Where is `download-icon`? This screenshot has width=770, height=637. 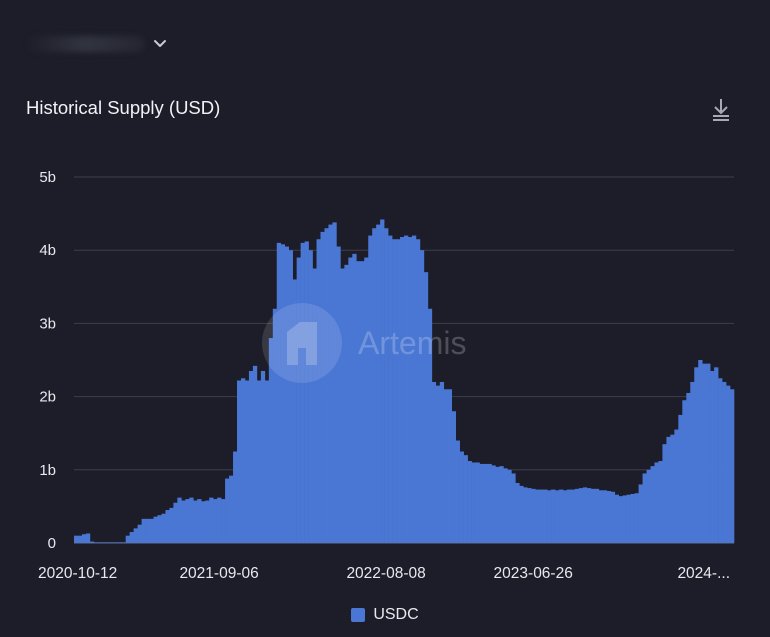
download-icon is located at coordinates (721, 110).